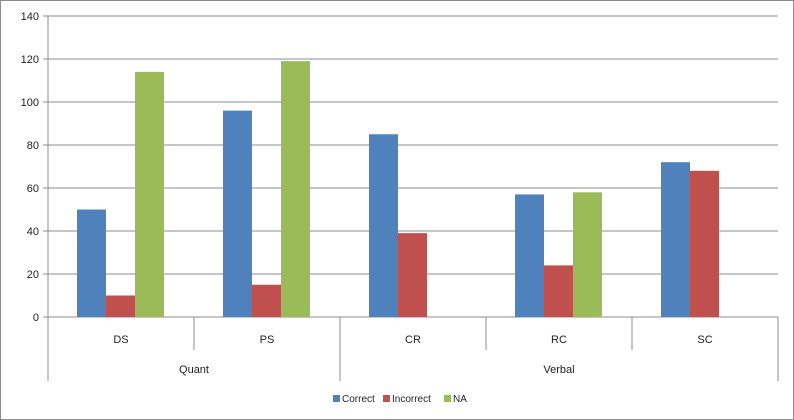 The width and height of the screenshot is (794, 420). What do you see at coordinates (529, 255) in the screenshot?
I see `bar-correct-rc` at bounding box center [529, 255].